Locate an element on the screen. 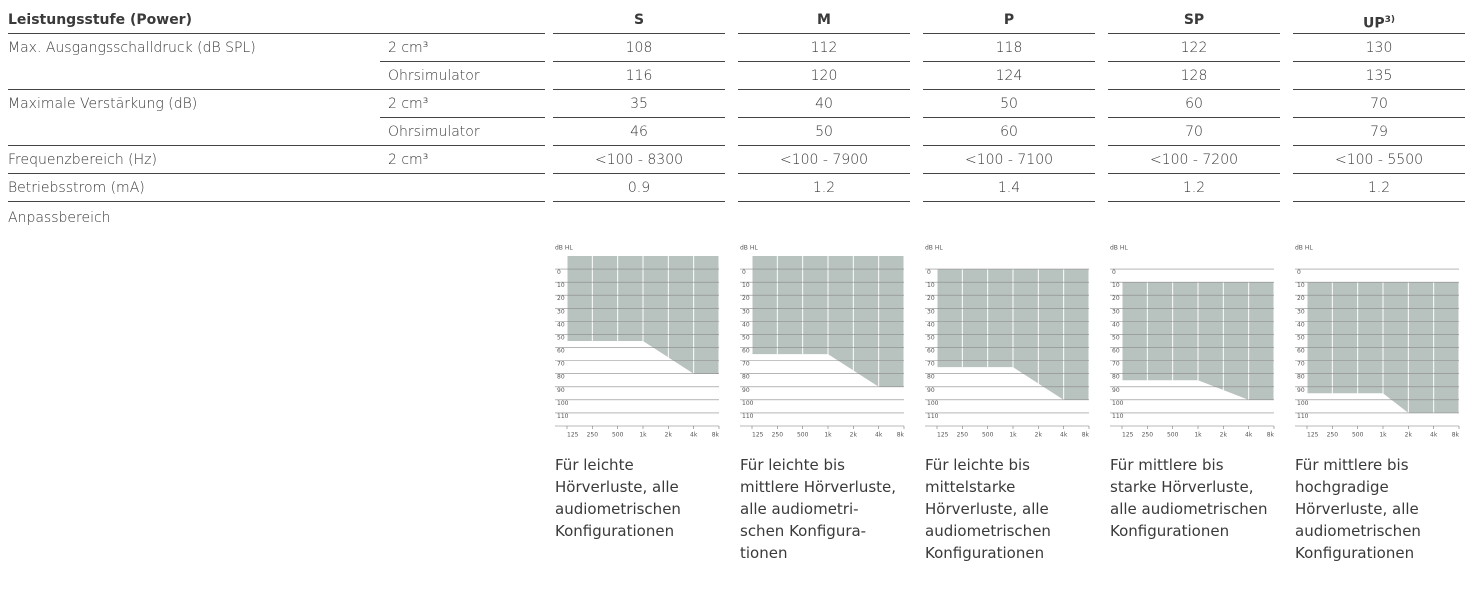 This screenshot has height=605, width=1466. value-cell: 120 is located at coordinates (824, 76).